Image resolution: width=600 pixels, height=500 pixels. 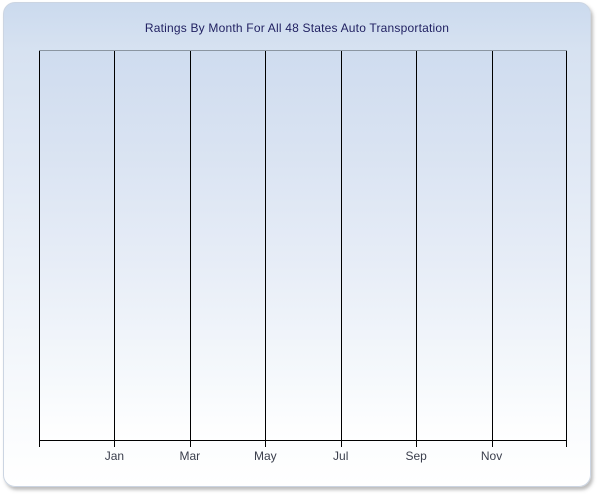 I want to click on x-axis-label: May, so click(x=265, y=456).